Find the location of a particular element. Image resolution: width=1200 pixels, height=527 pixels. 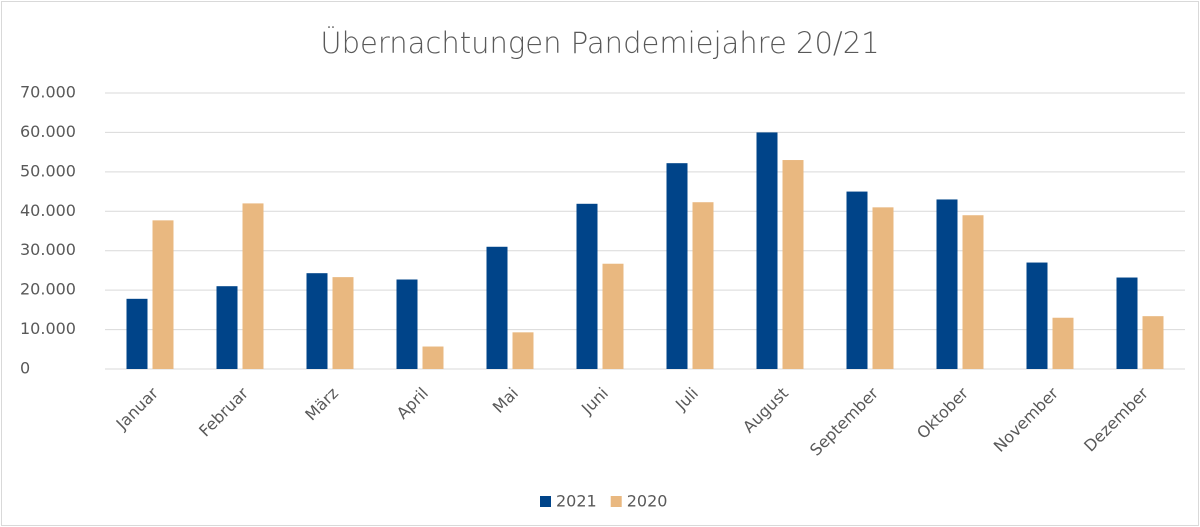

y-tick-label: 0 is located at coordinates (25, 368).